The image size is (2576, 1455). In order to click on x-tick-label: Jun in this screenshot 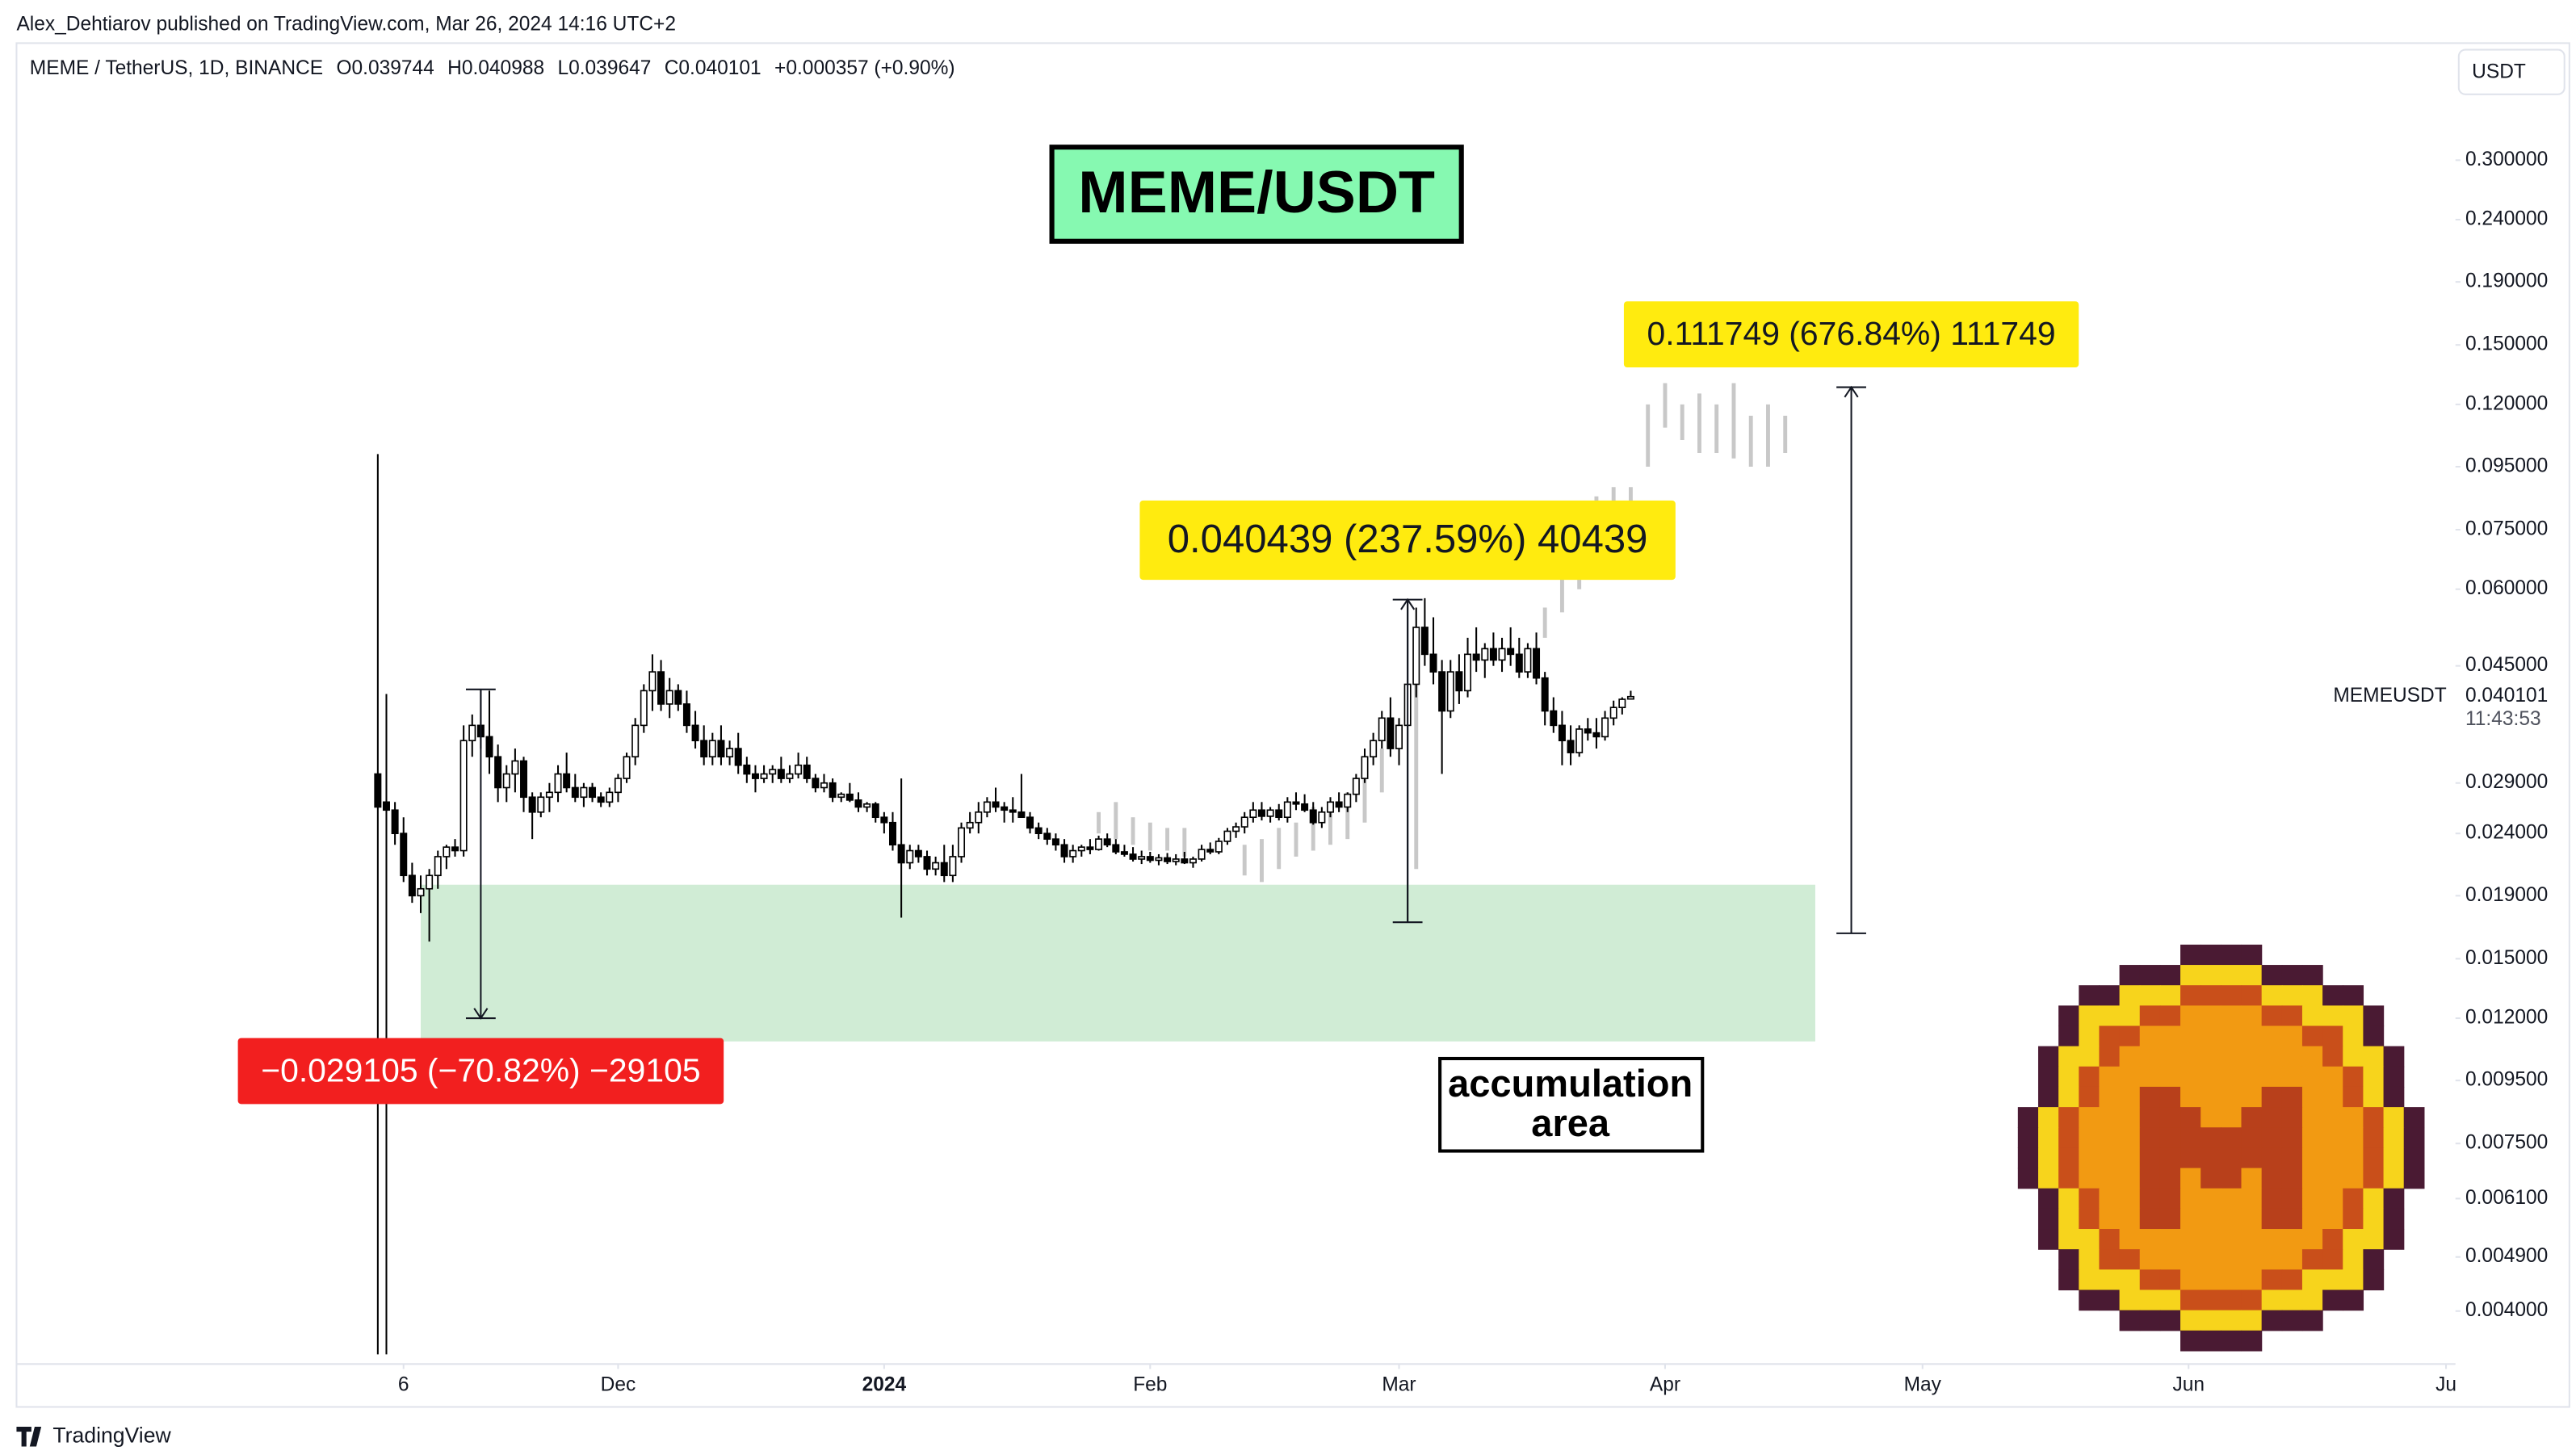, I will do `click(2188, 1384)`.